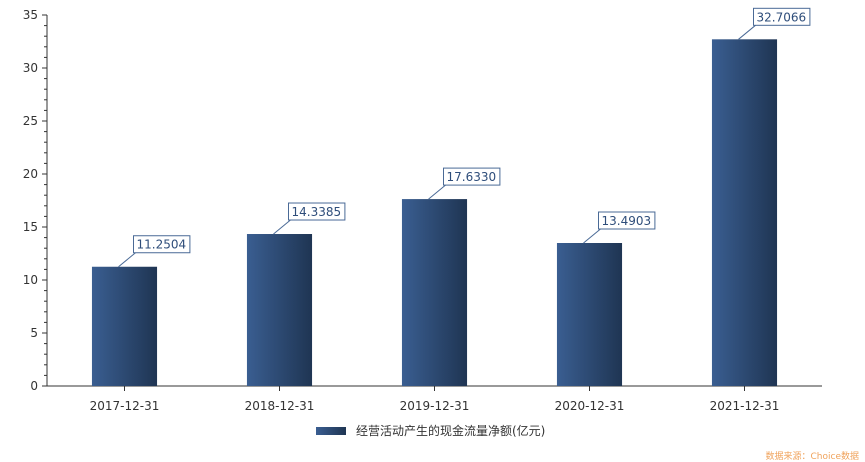 This screenshot has height=462, width=865. What do you see at coordinates (30, 280) in the screenshot?
I see `y-tick-label: 10` at bounding box center [30, 280].